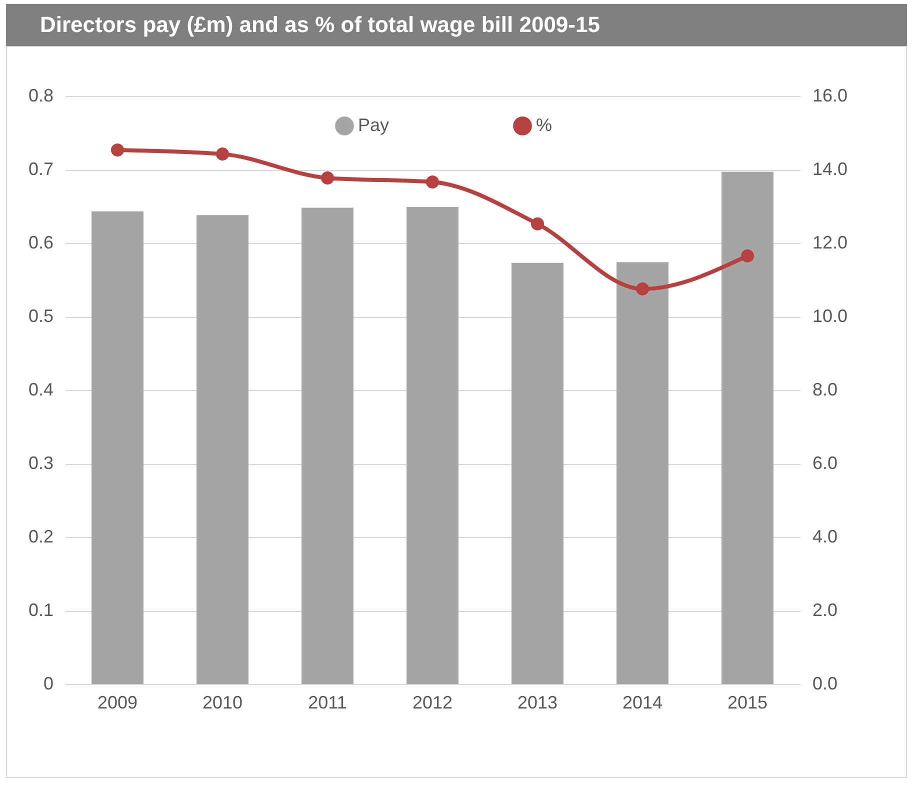 This screenshot has width=913, height=788. What do you see at coordinates (432, 702) in the screenshot?
I see `x-tick-label: 2012` at bounding box center [432, 702].